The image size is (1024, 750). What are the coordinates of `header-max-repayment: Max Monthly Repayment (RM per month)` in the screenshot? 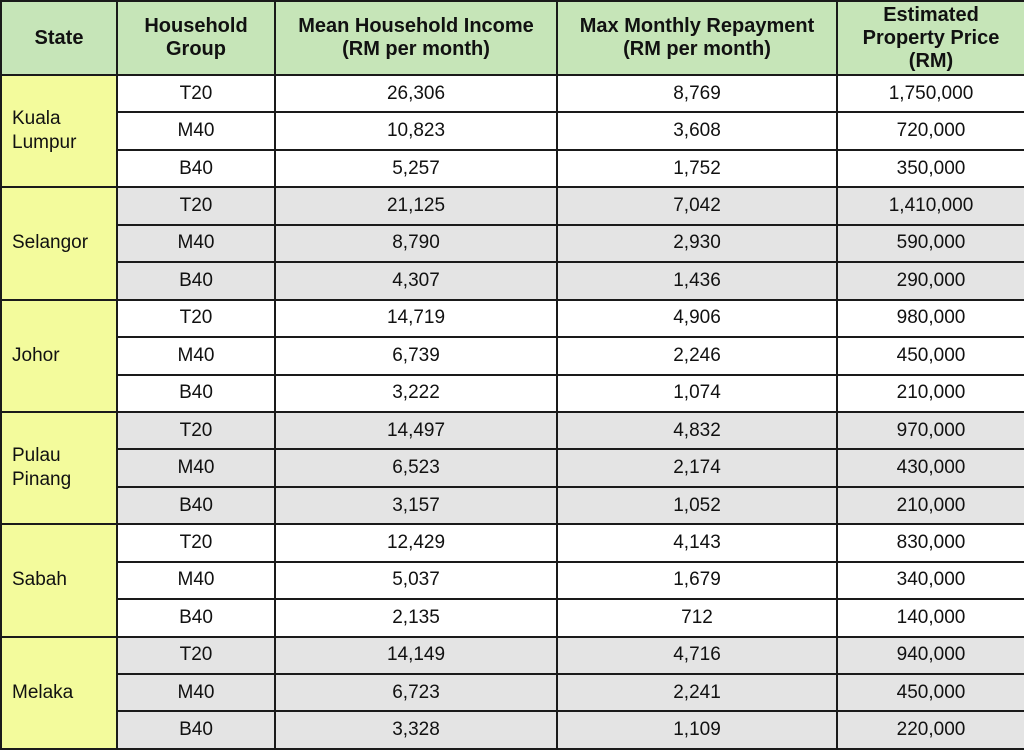 It's located at (697, 38).